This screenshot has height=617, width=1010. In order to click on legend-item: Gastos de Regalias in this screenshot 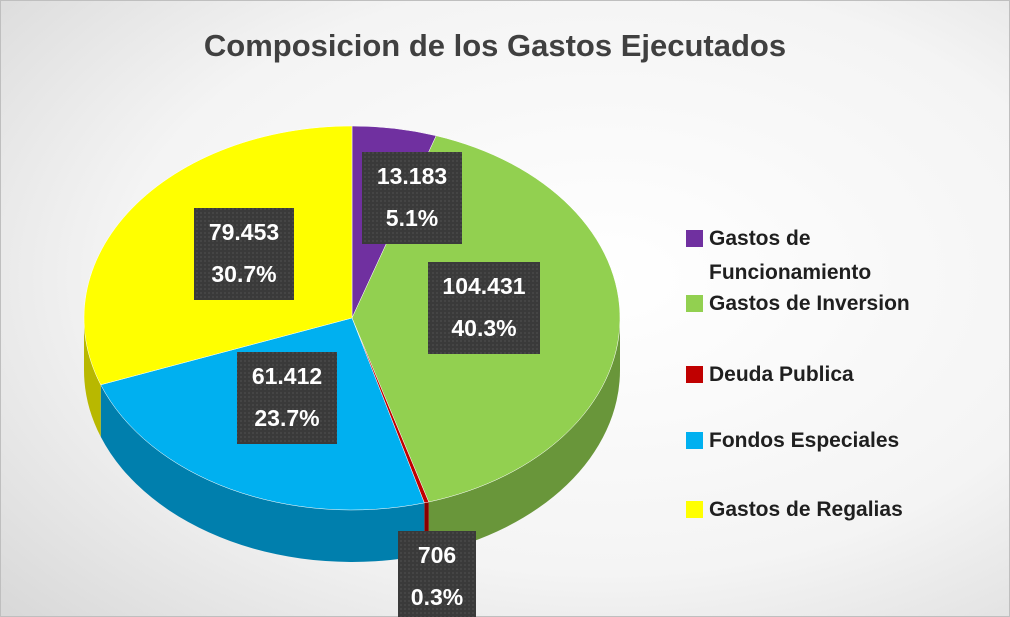, I will do `click(836, 510)`.